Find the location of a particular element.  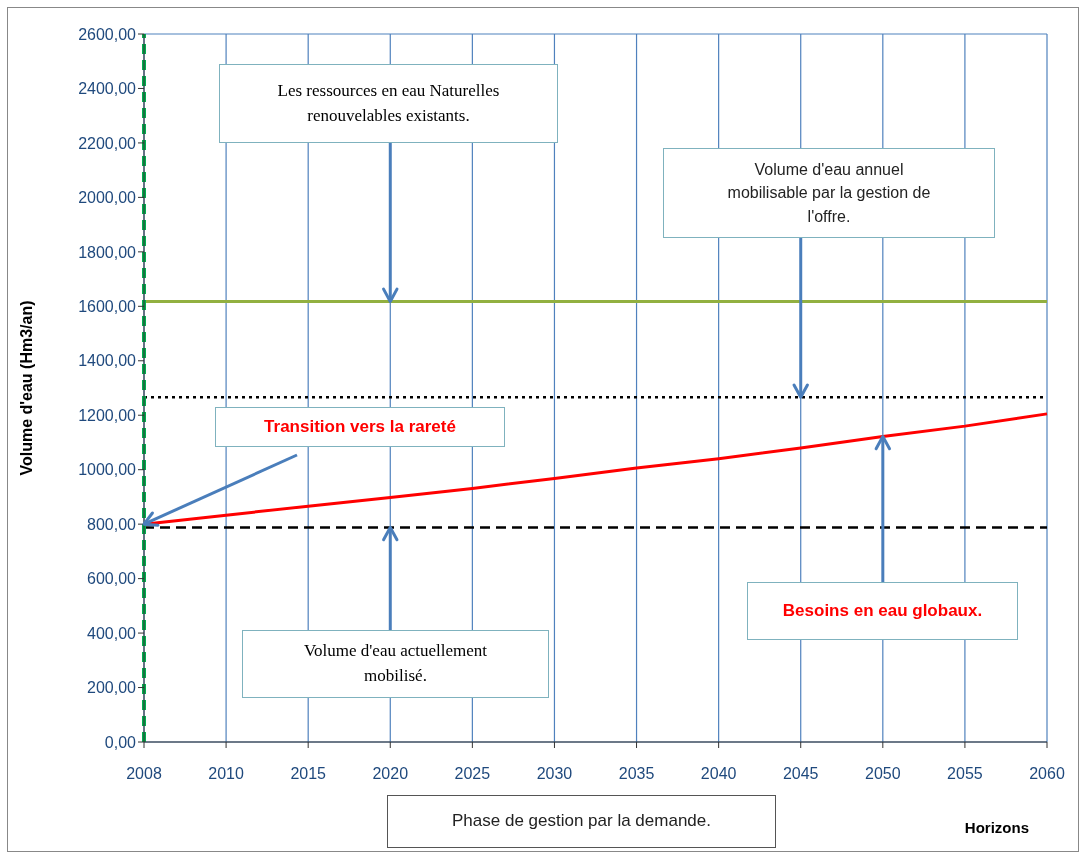

annotation: Besoins en eau globaux. is located at coordinates (882, 610).